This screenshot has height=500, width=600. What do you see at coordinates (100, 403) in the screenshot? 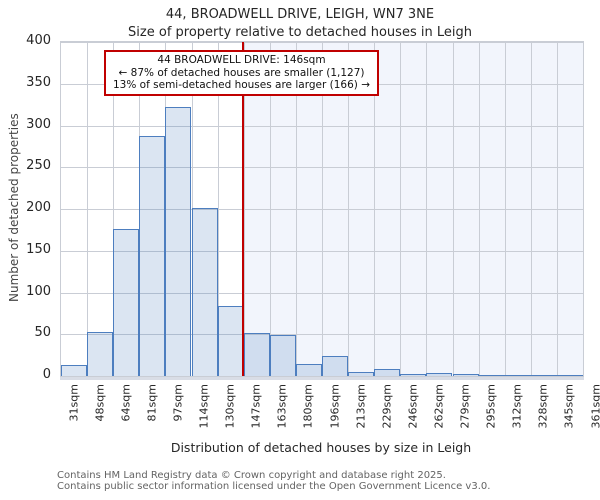
I see `x-tick-label: 48sqm` at bounding box center [100, 403].